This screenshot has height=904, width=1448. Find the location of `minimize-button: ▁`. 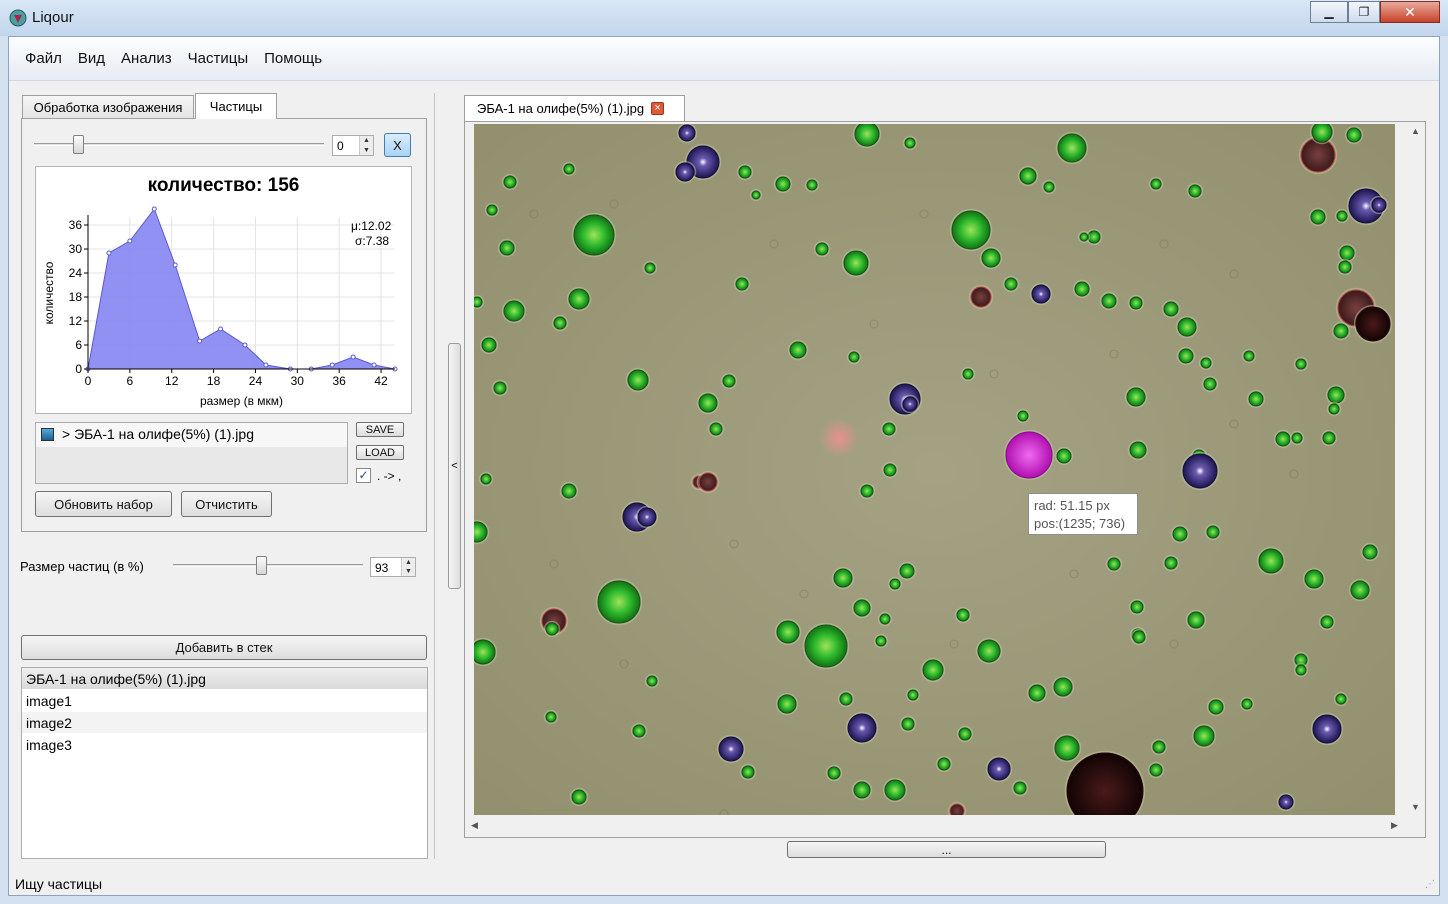

minimize-button: ▁ is located at coordinates (1329, 12).